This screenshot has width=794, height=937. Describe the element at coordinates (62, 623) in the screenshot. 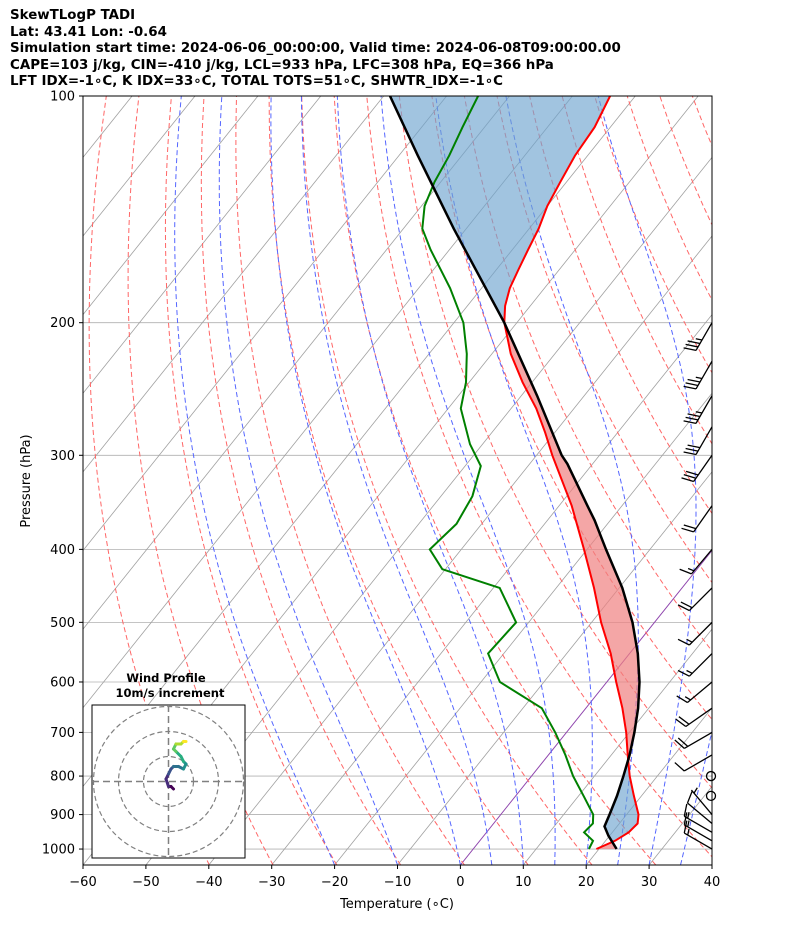

I see `y-tick-label: 500` at that location.